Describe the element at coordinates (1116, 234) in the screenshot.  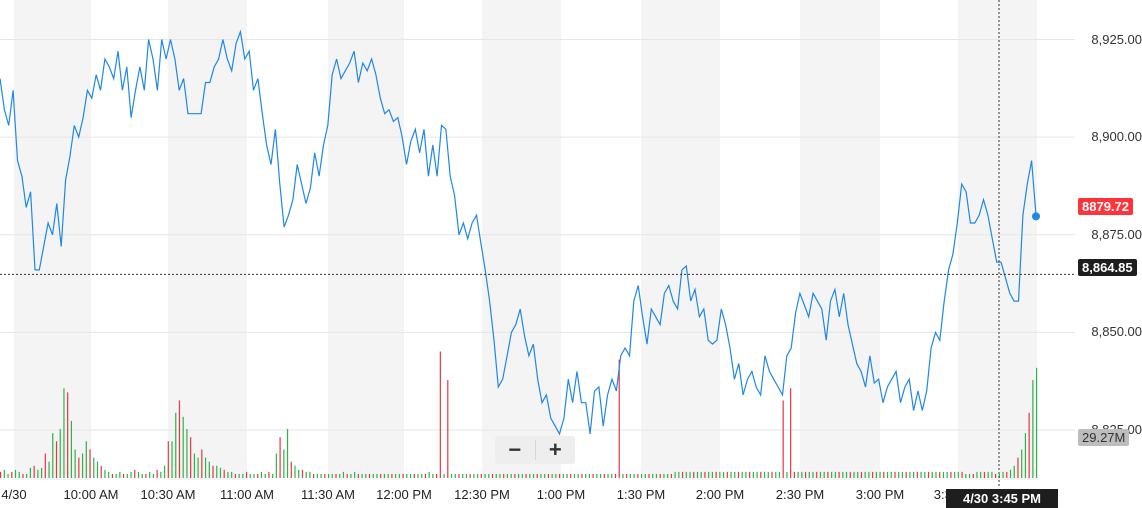
I see `y-tick-label: 8,875.00` at that location.